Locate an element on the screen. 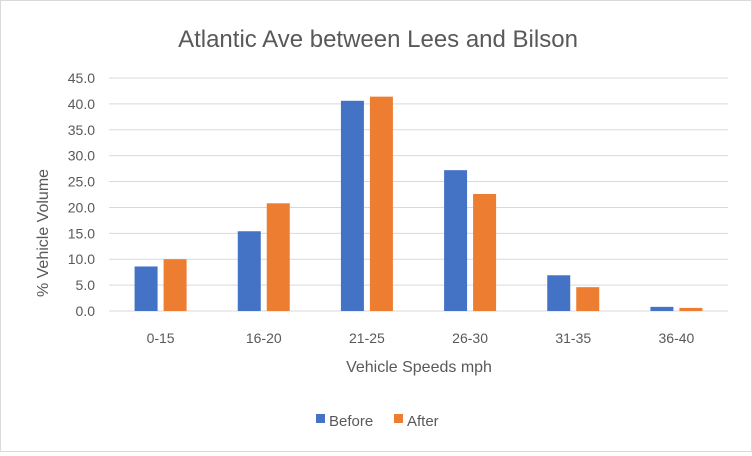 This screenshot has height=456, width=752. x-tick-label: 36-40 is located at coordinates (677, 338).